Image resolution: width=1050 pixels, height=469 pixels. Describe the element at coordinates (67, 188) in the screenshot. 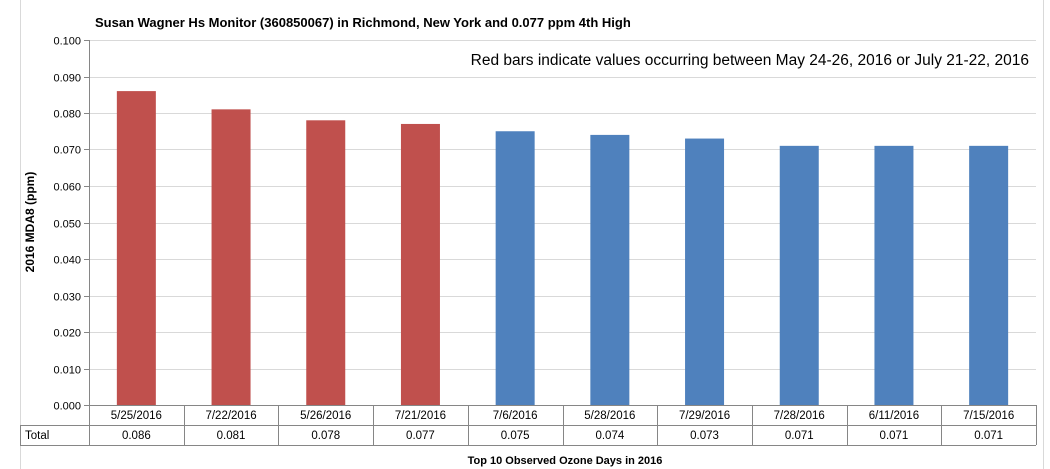

I see `y-tick-label: 0.060` at that location.